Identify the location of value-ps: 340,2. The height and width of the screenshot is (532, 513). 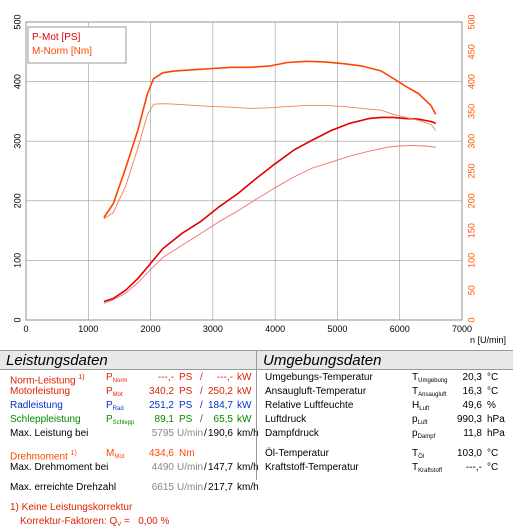
(161, 391).